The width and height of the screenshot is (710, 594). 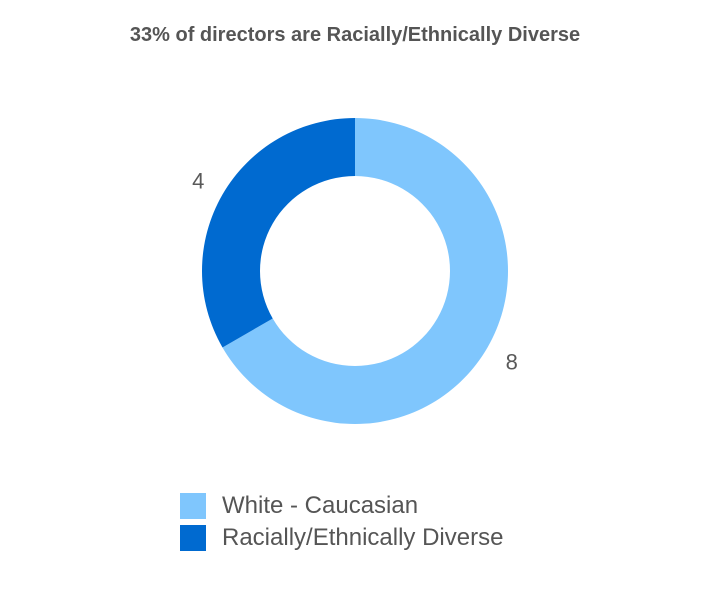 I want to click on legend-item-white-caucasian: White - Caucasian, so click(x=341, y=506).